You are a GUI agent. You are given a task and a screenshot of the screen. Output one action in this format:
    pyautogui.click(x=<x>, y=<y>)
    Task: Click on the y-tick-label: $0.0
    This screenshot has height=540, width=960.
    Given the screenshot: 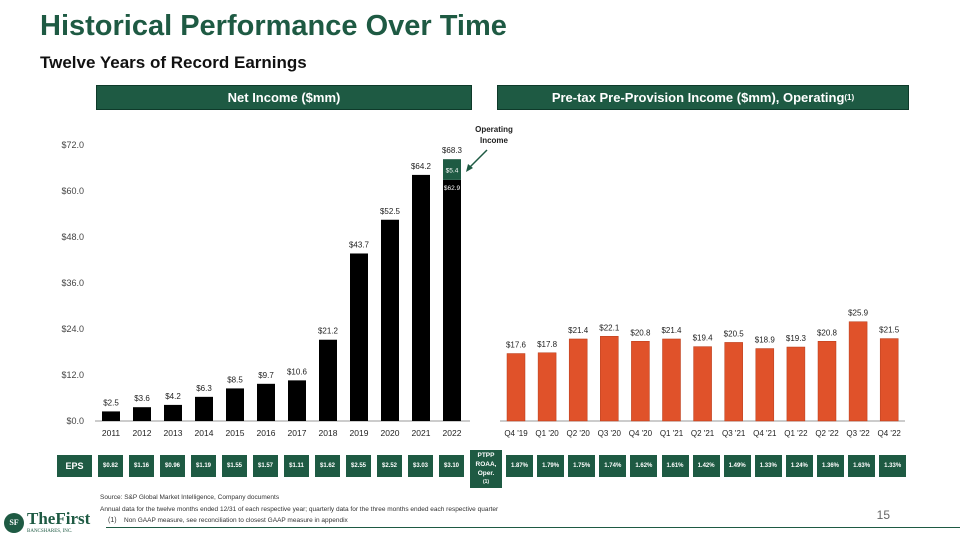 What is the action you would take?
    pyautogui.click(x=75, y=421)
    